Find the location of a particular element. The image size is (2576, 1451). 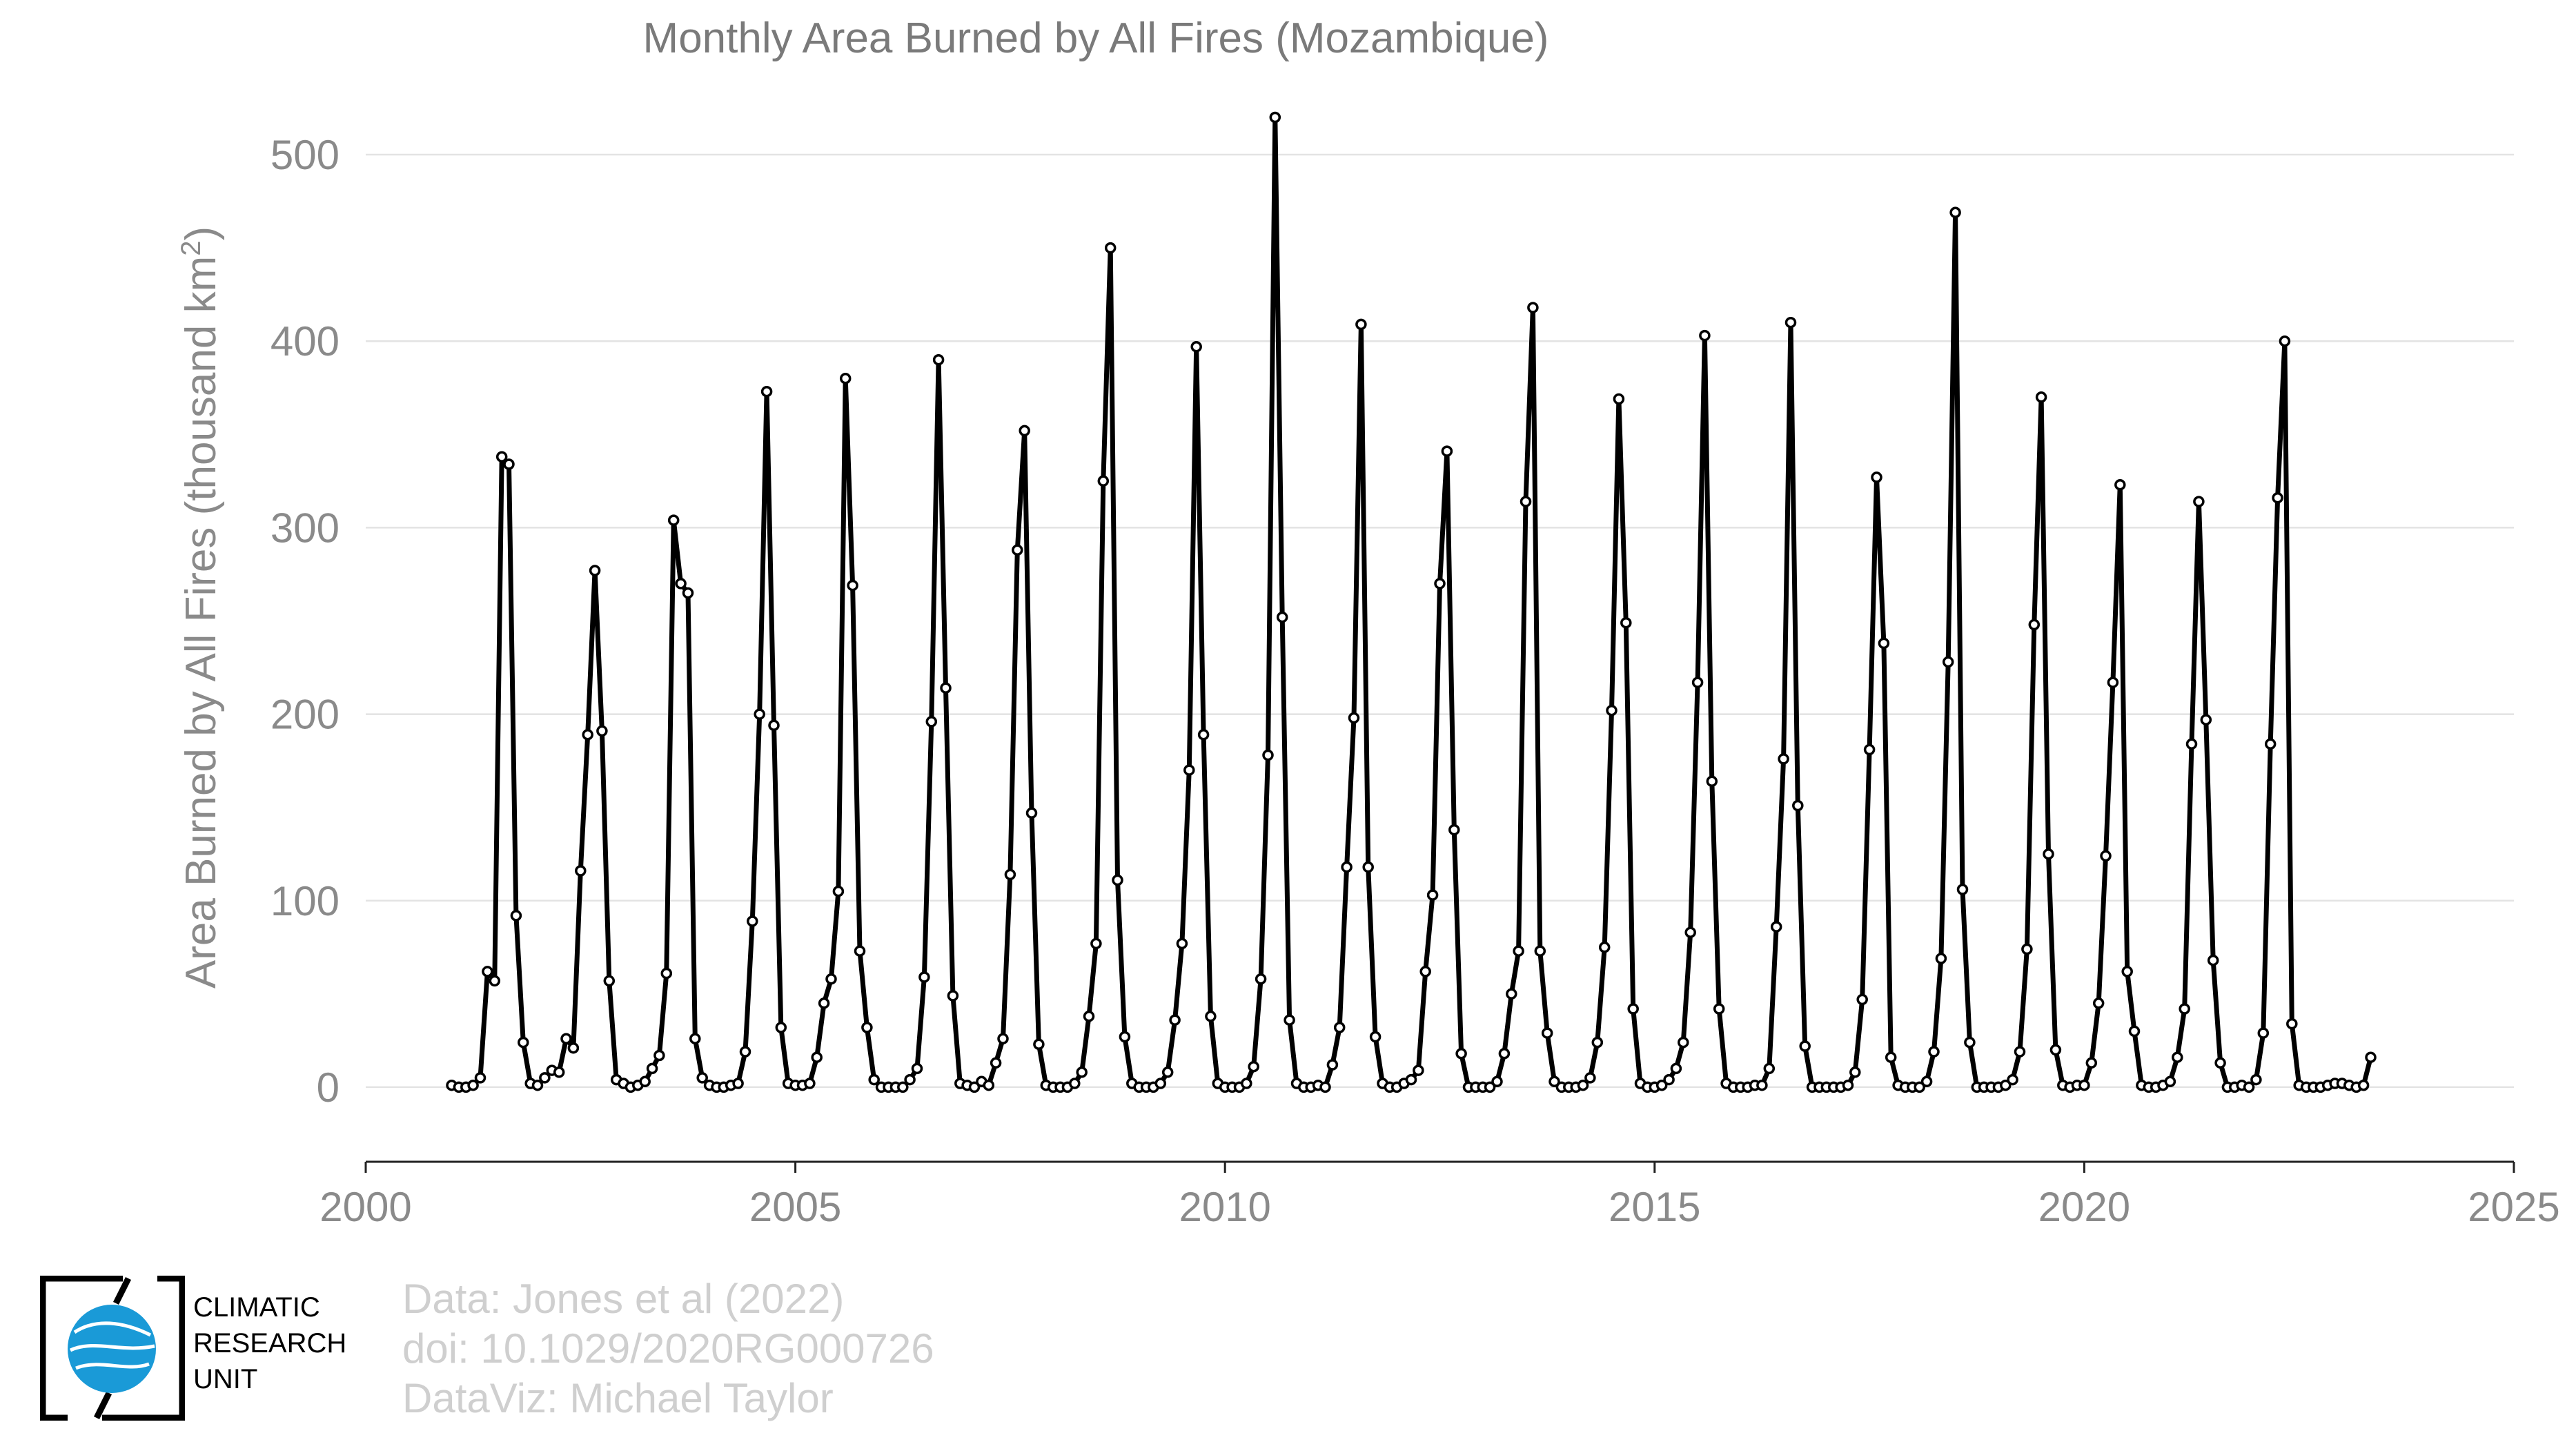

logo-text-line-1: CLIMATIC is located at coordinates (256, 1307).